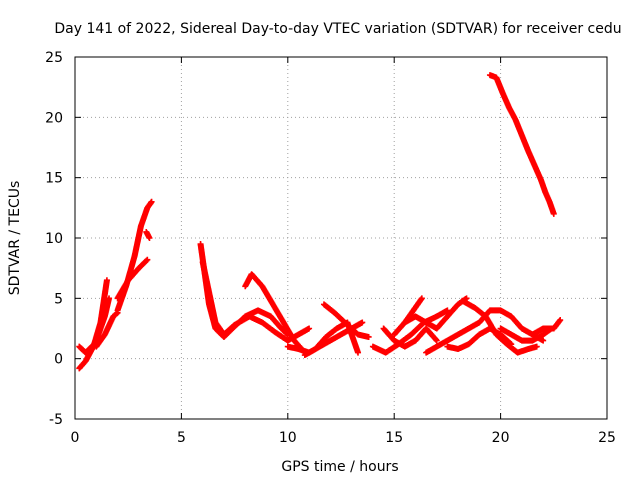 Image resolution: width=640 pixels, height=480 pixels. What do you see at coordinates (54, 58) in the screenshot?
I see `y-tick-label: 25` at bounding box center [54, 58].